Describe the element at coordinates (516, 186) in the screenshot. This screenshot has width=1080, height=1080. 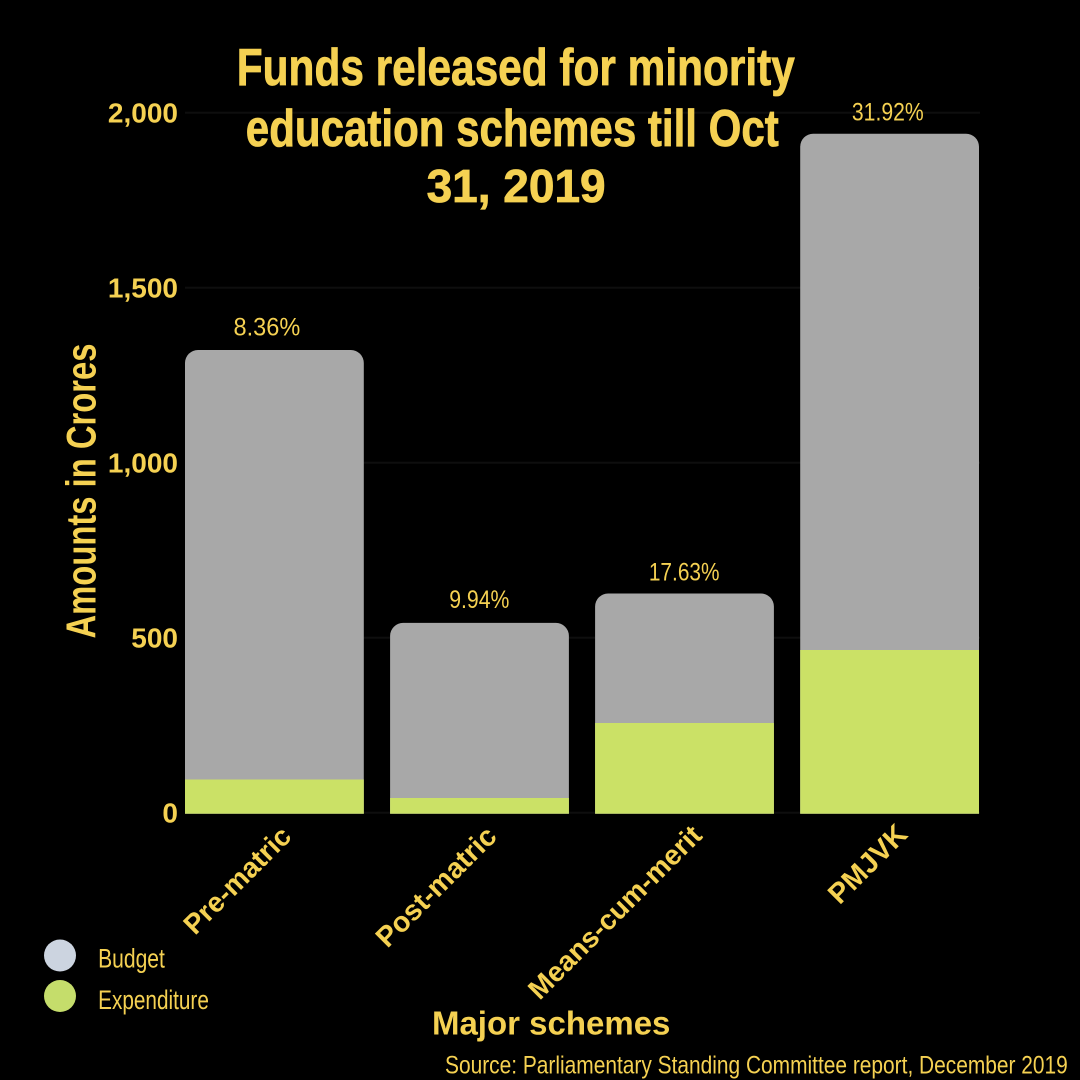
I see `svg-text: 31, 2019` at that location.